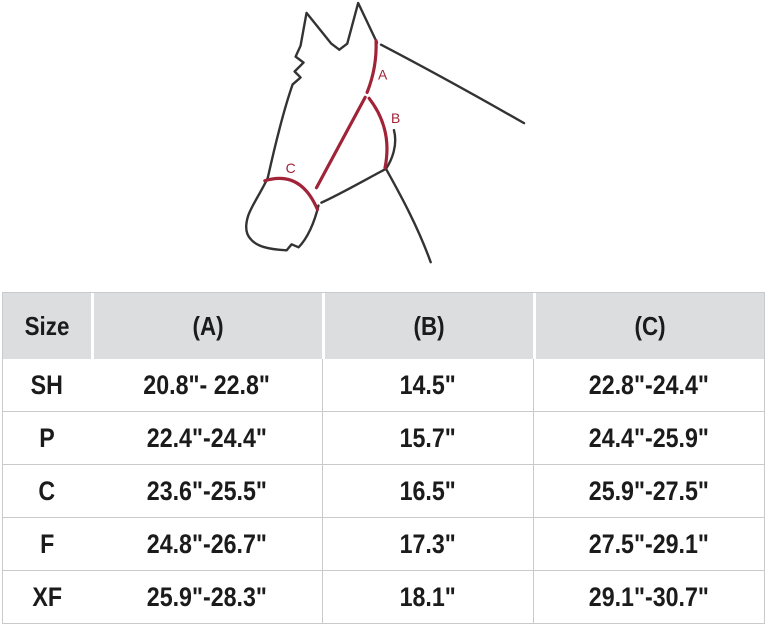 This screenshot has width=767, height=627. What do you see at coordinates (47, 543) in the screenshot?
I see `size-cell: F` at bounding box center [47, 543].